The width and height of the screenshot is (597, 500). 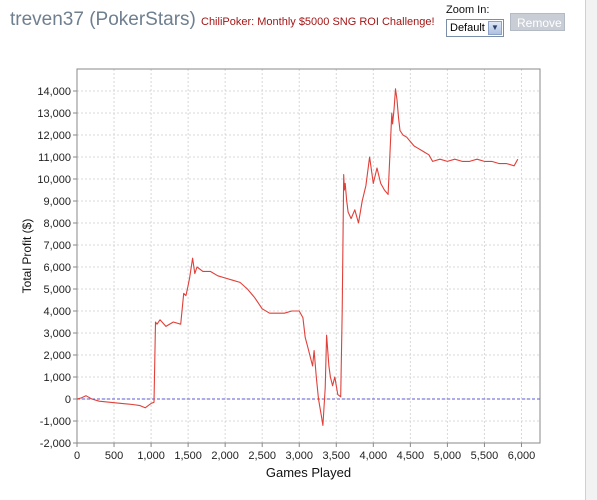 I want to click on x-tick-label: 5,000, so click(x=448, y=456).